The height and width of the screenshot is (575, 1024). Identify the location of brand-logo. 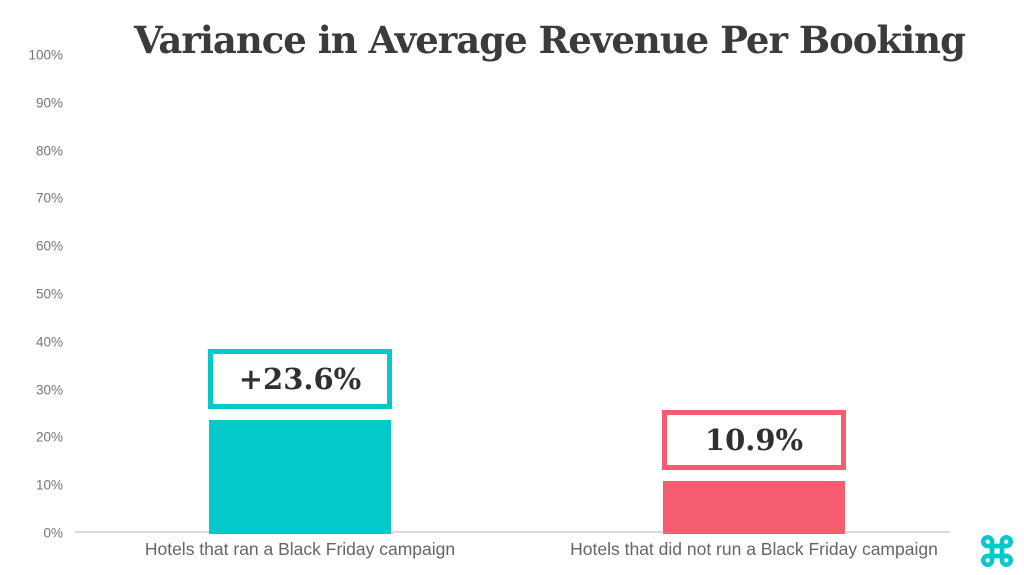
(997, 551).